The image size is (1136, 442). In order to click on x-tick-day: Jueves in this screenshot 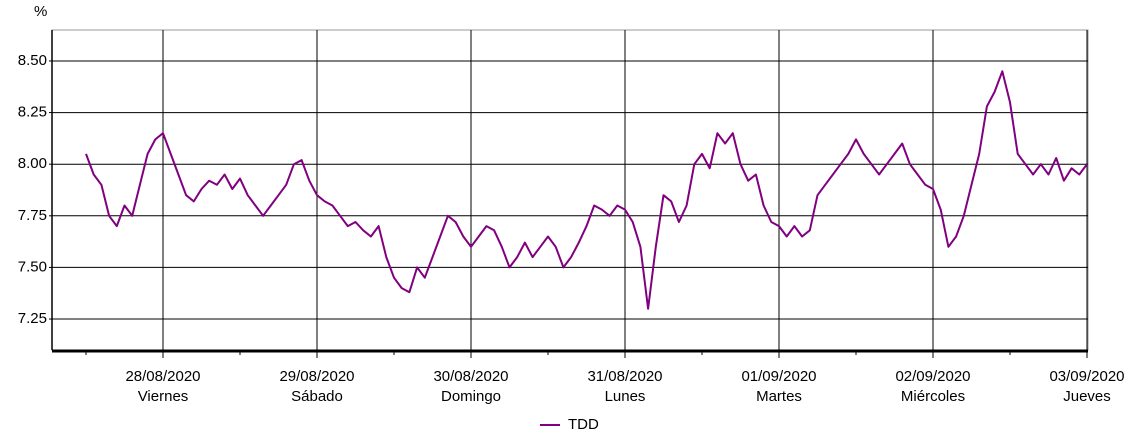, I will do `click(1087, 396)`.